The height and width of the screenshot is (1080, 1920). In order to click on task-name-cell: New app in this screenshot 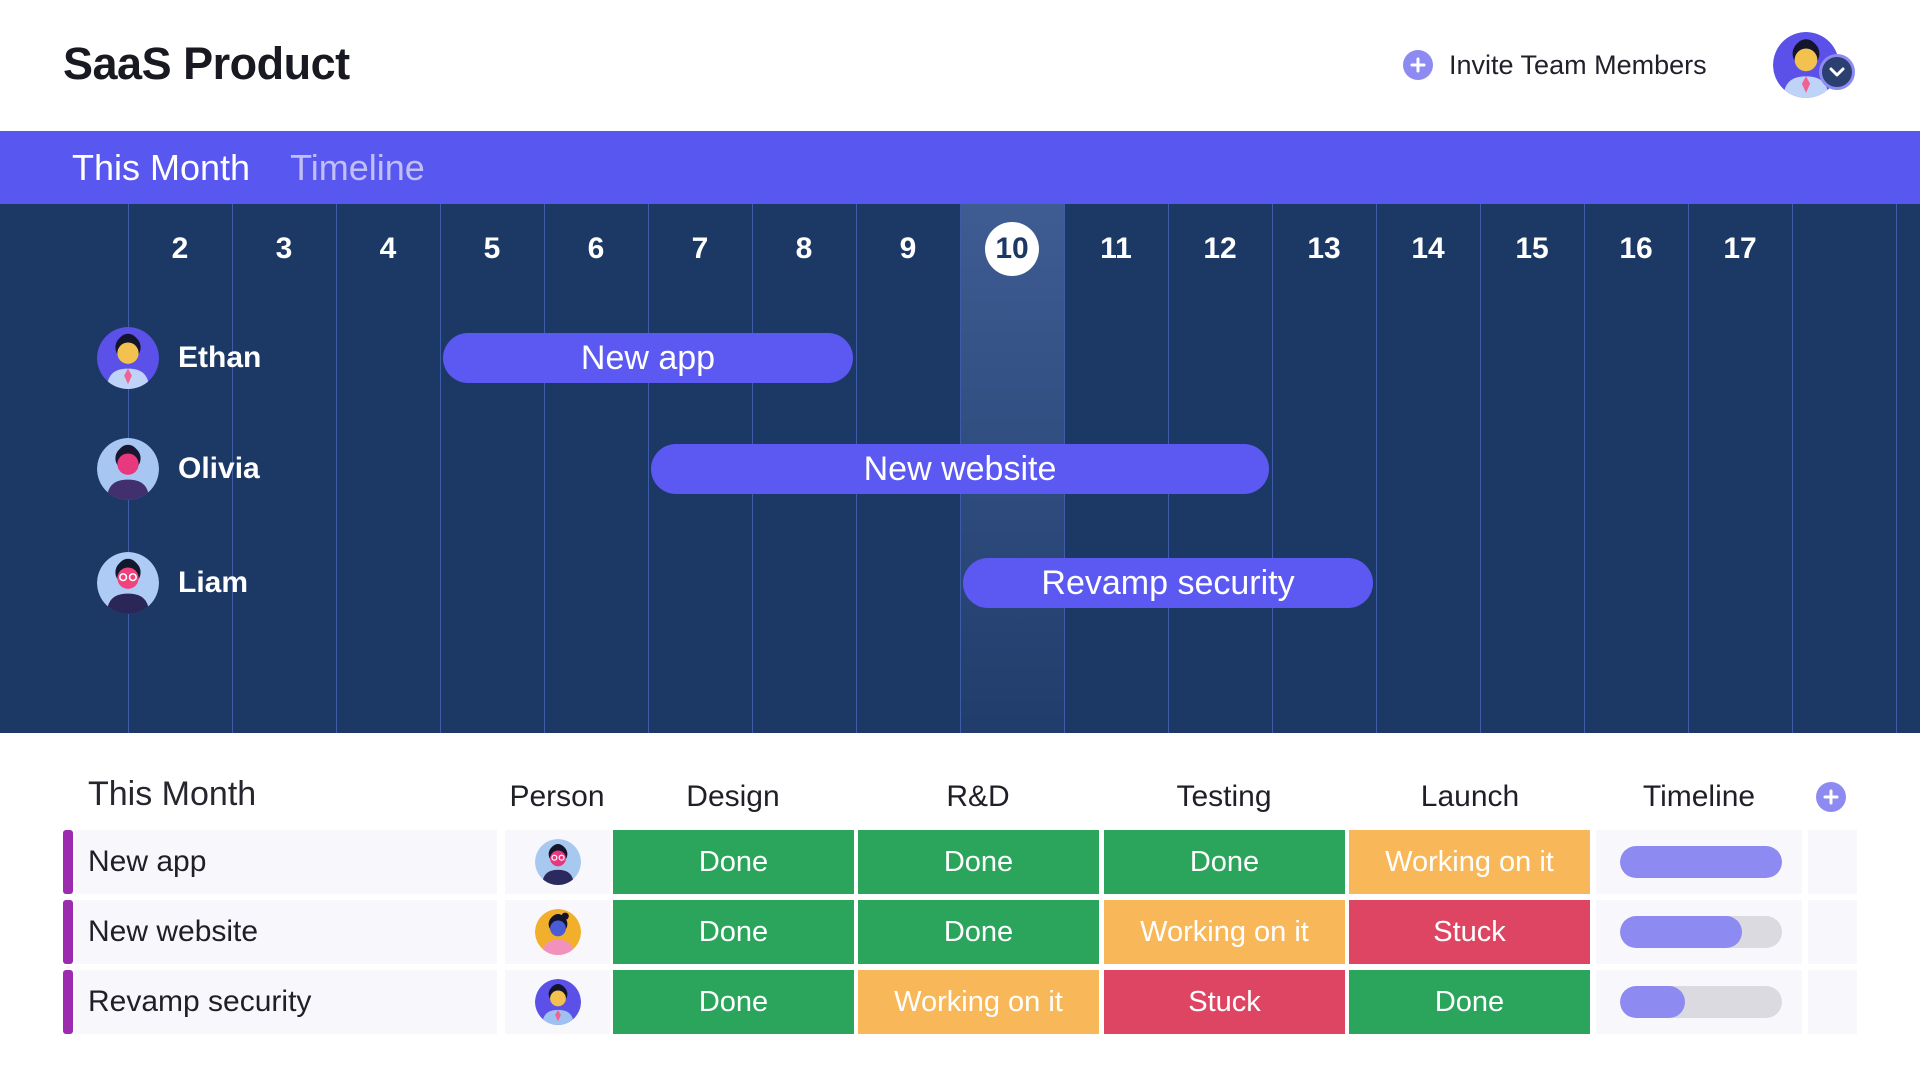, I will do `click(286, 862)`.